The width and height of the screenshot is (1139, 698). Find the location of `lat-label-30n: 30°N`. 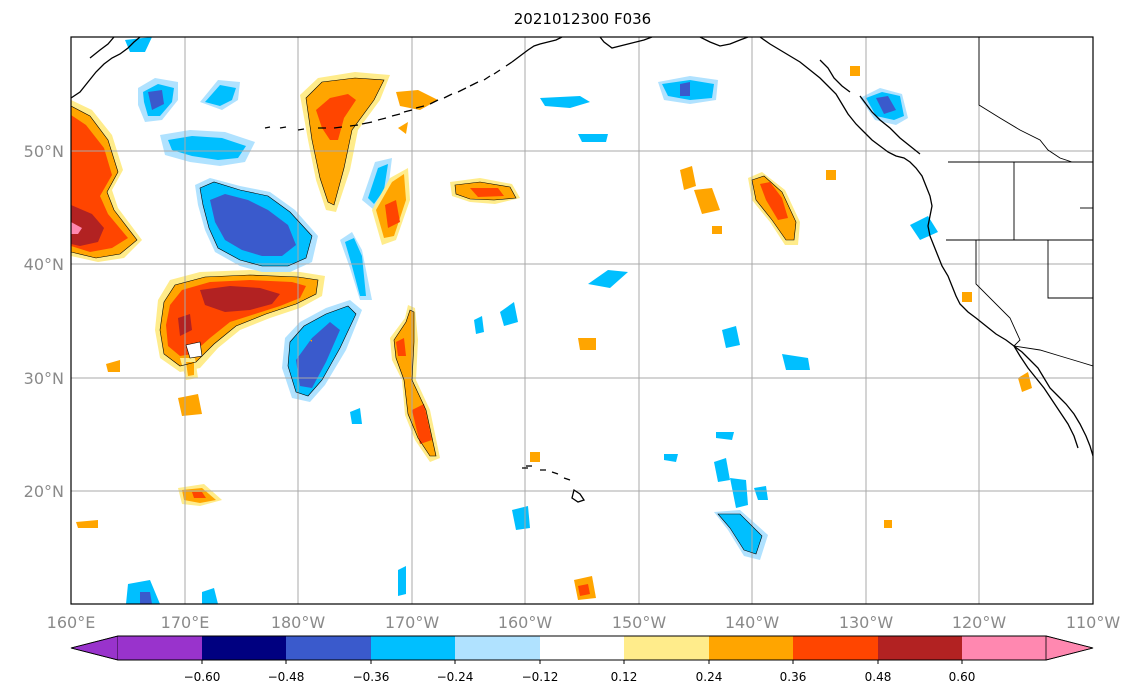

lat-label-30n: 30°N is located at coordinates (44, 378).